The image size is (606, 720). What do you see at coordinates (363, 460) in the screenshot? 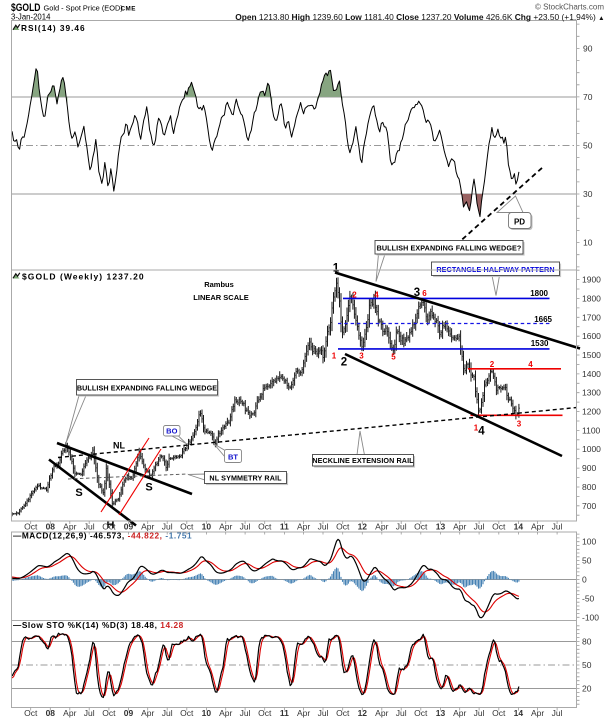
I see `svg-text: NECKLINE EXTENSION RAIL` at bounding box center [363, 460].